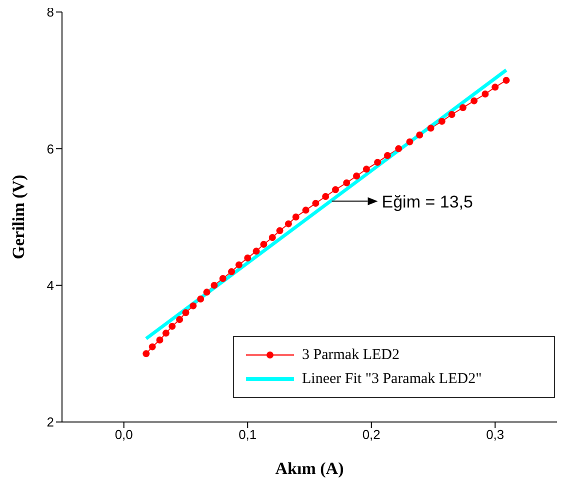  I want to click on y-tick-label: 2, so click(50, 422).